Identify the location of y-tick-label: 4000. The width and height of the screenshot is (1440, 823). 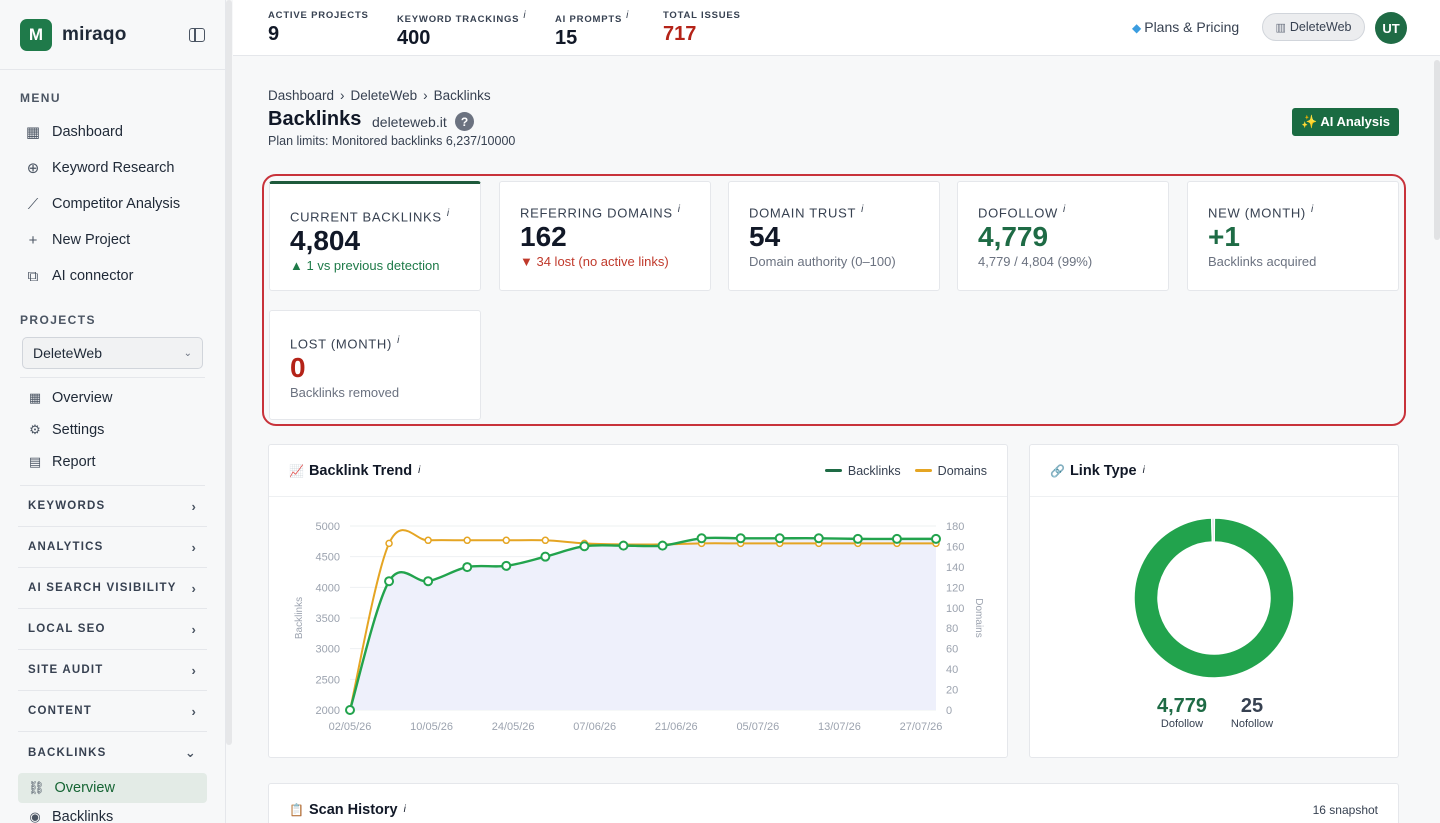
(328, 588).